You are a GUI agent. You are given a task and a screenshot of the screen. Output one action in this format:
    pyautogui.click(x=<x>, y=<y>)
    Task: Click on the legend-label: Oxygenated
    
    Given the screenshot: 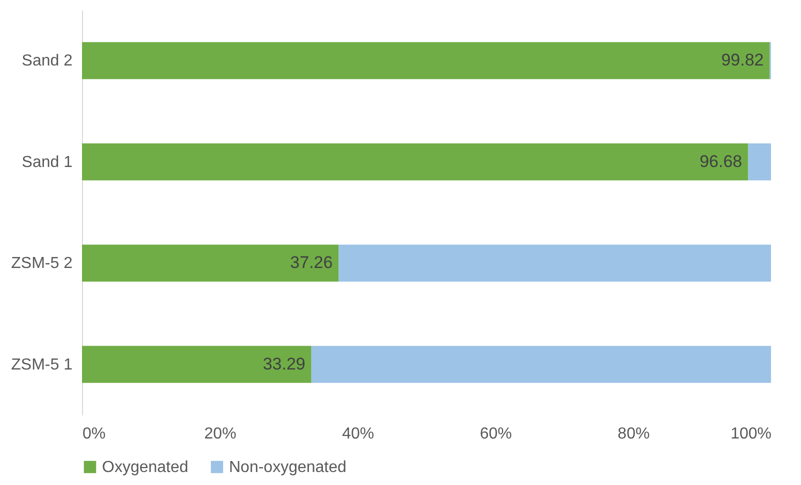 What is the action you would take?
    pyautogui.click(x=145, y=467)
    